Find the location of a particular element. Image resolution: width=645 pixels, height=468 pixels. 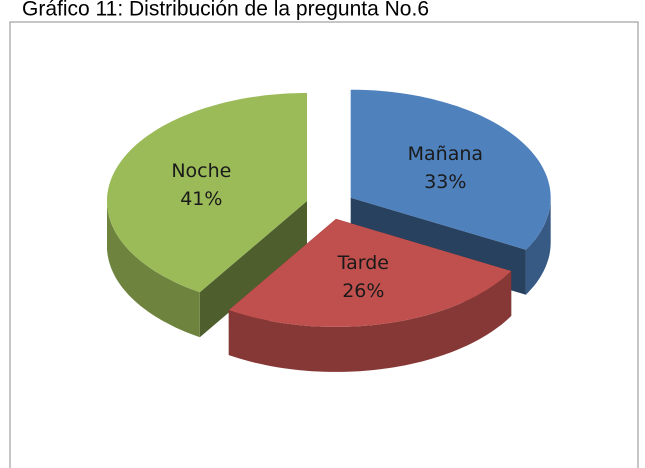

pie-slice: Mañana 33% is located at coordinates (450, 192).